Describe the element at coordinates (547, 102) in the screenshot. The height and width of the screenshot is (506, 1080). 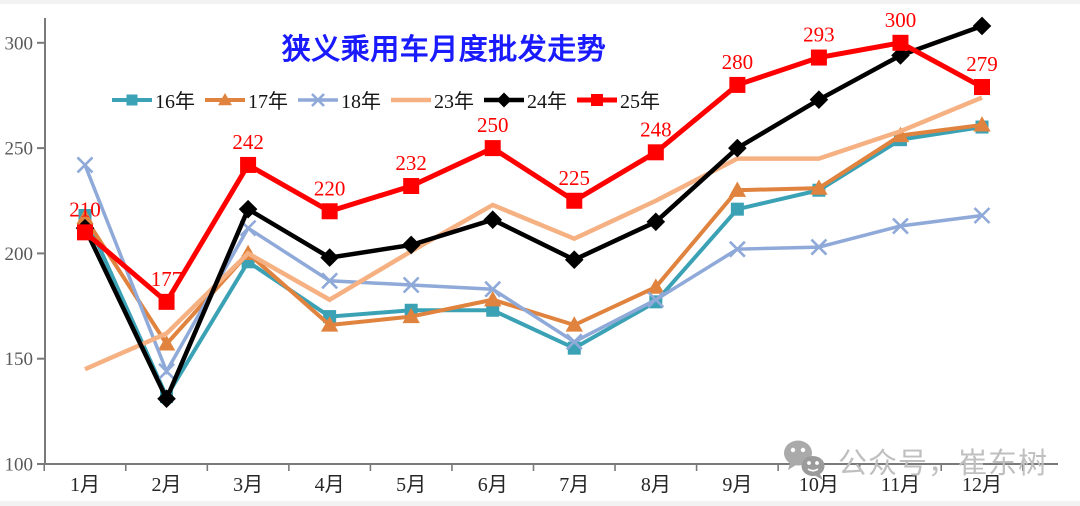
I see `legend-item-label: 24年` at that location.